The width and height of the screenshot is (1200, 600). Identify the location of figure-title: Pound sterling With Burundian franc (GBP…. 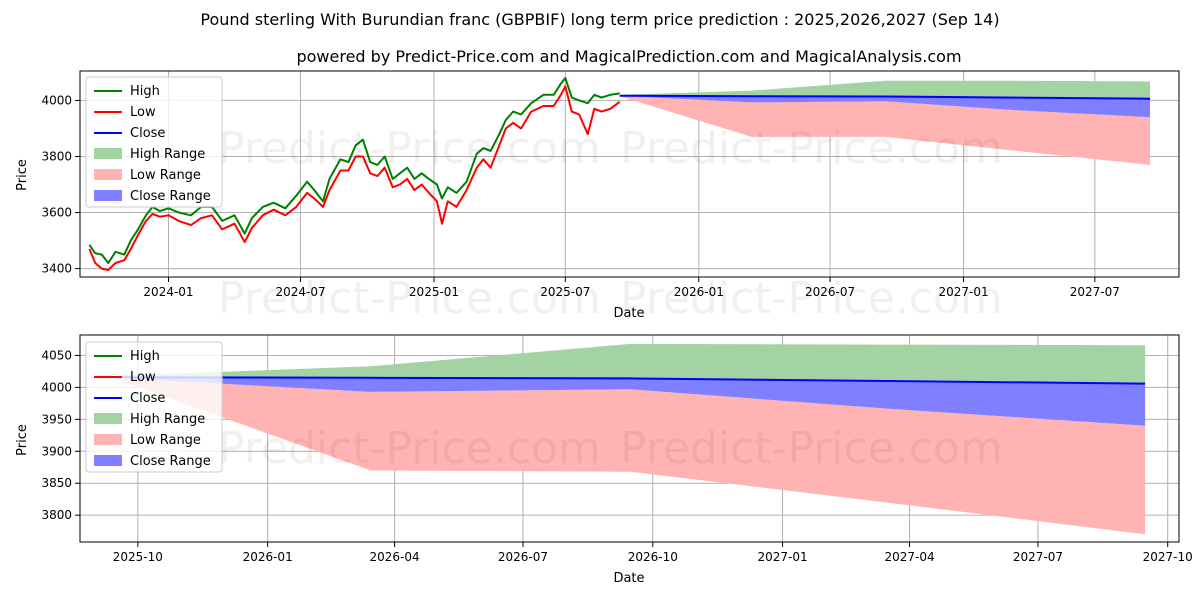
(599, 19).